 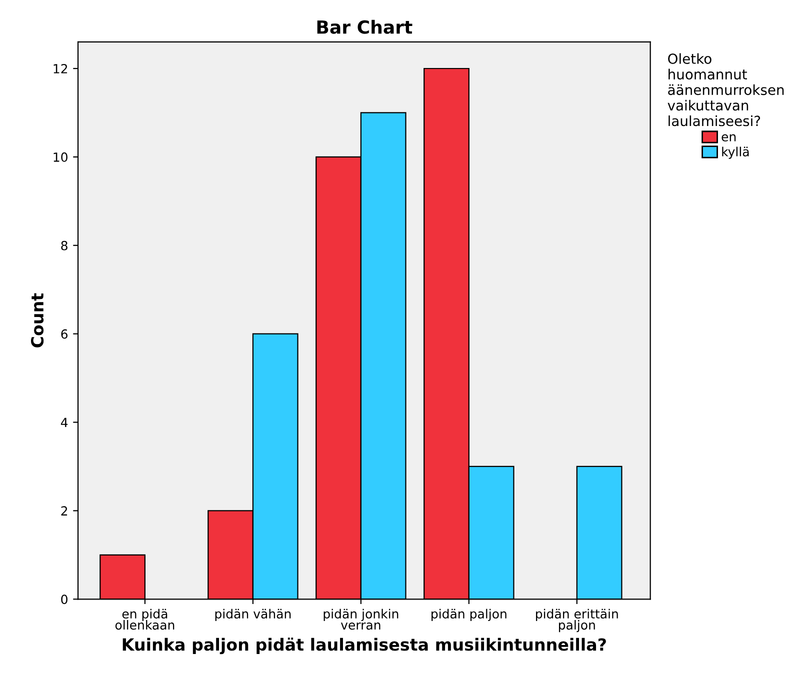 What do you see at coordinates (364, 27) in the screenshot?
I see `chart-title: Bar Chart` at bounding box center [364, 27].